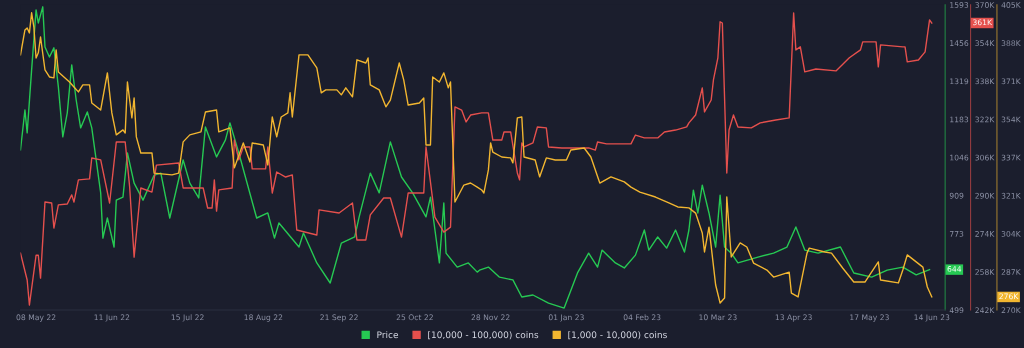 Image resolution: width=1024 pixels, height=348 pixels. What do you see at coordinates (388, 335) in the screenshot?
I see `legend-label: Price` at bounding box center [388, 335].